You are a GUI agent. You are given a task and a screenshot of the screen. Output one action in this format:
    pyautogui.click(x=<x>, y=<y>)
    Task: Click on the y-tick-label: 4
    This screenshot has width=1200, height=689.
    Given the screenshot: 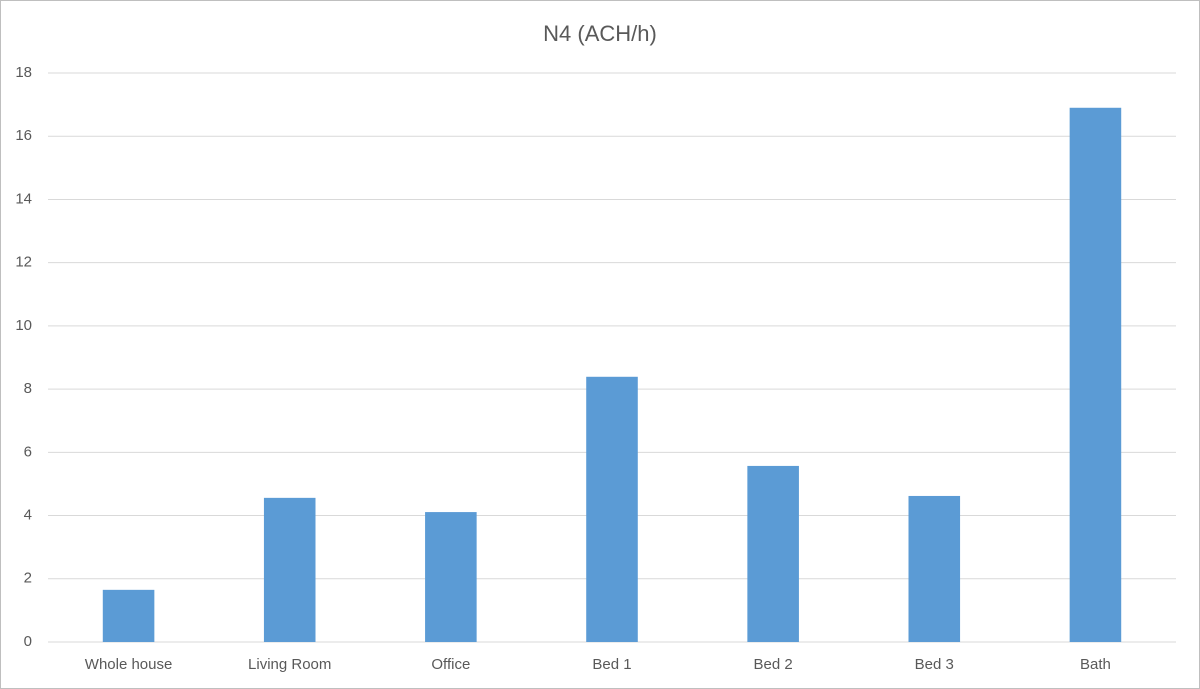 What is the action you would take?
    pyautogui.click(x=28, y=515)
    